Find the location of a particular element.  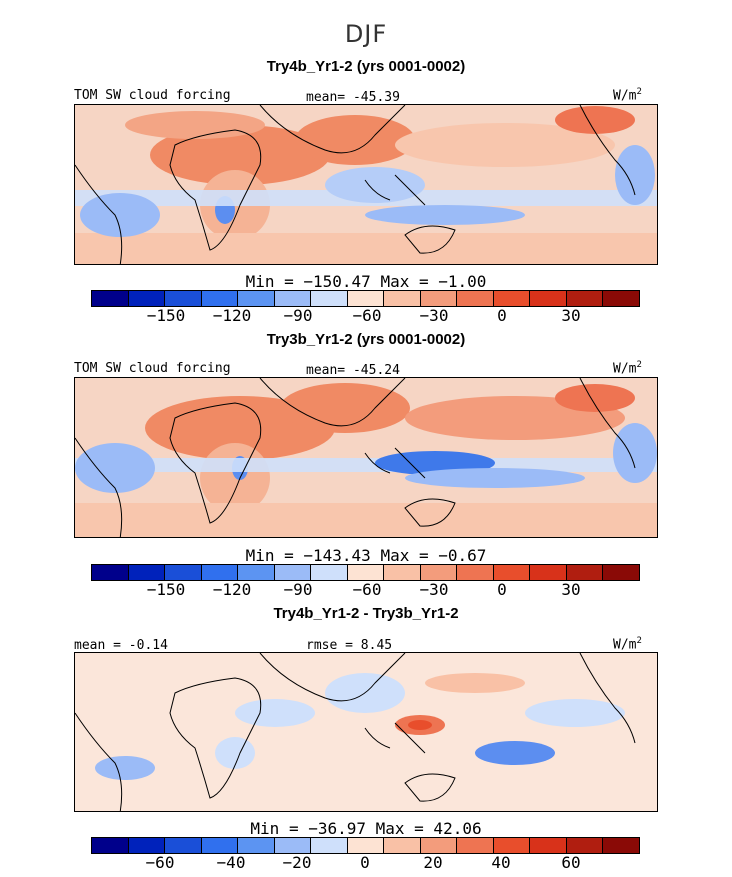

panel3-tick: 40 is located at coordinates (501, 862).